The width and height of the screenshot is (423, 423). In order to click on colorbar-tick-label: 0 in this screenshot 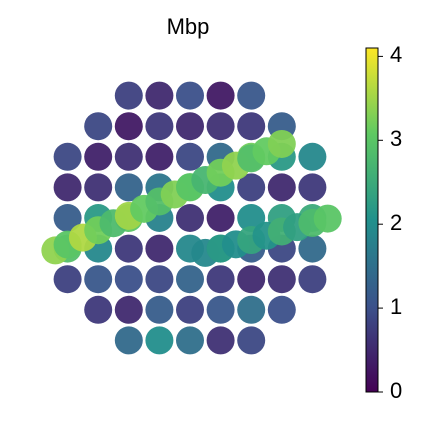, I will do `click(396, 390)`.